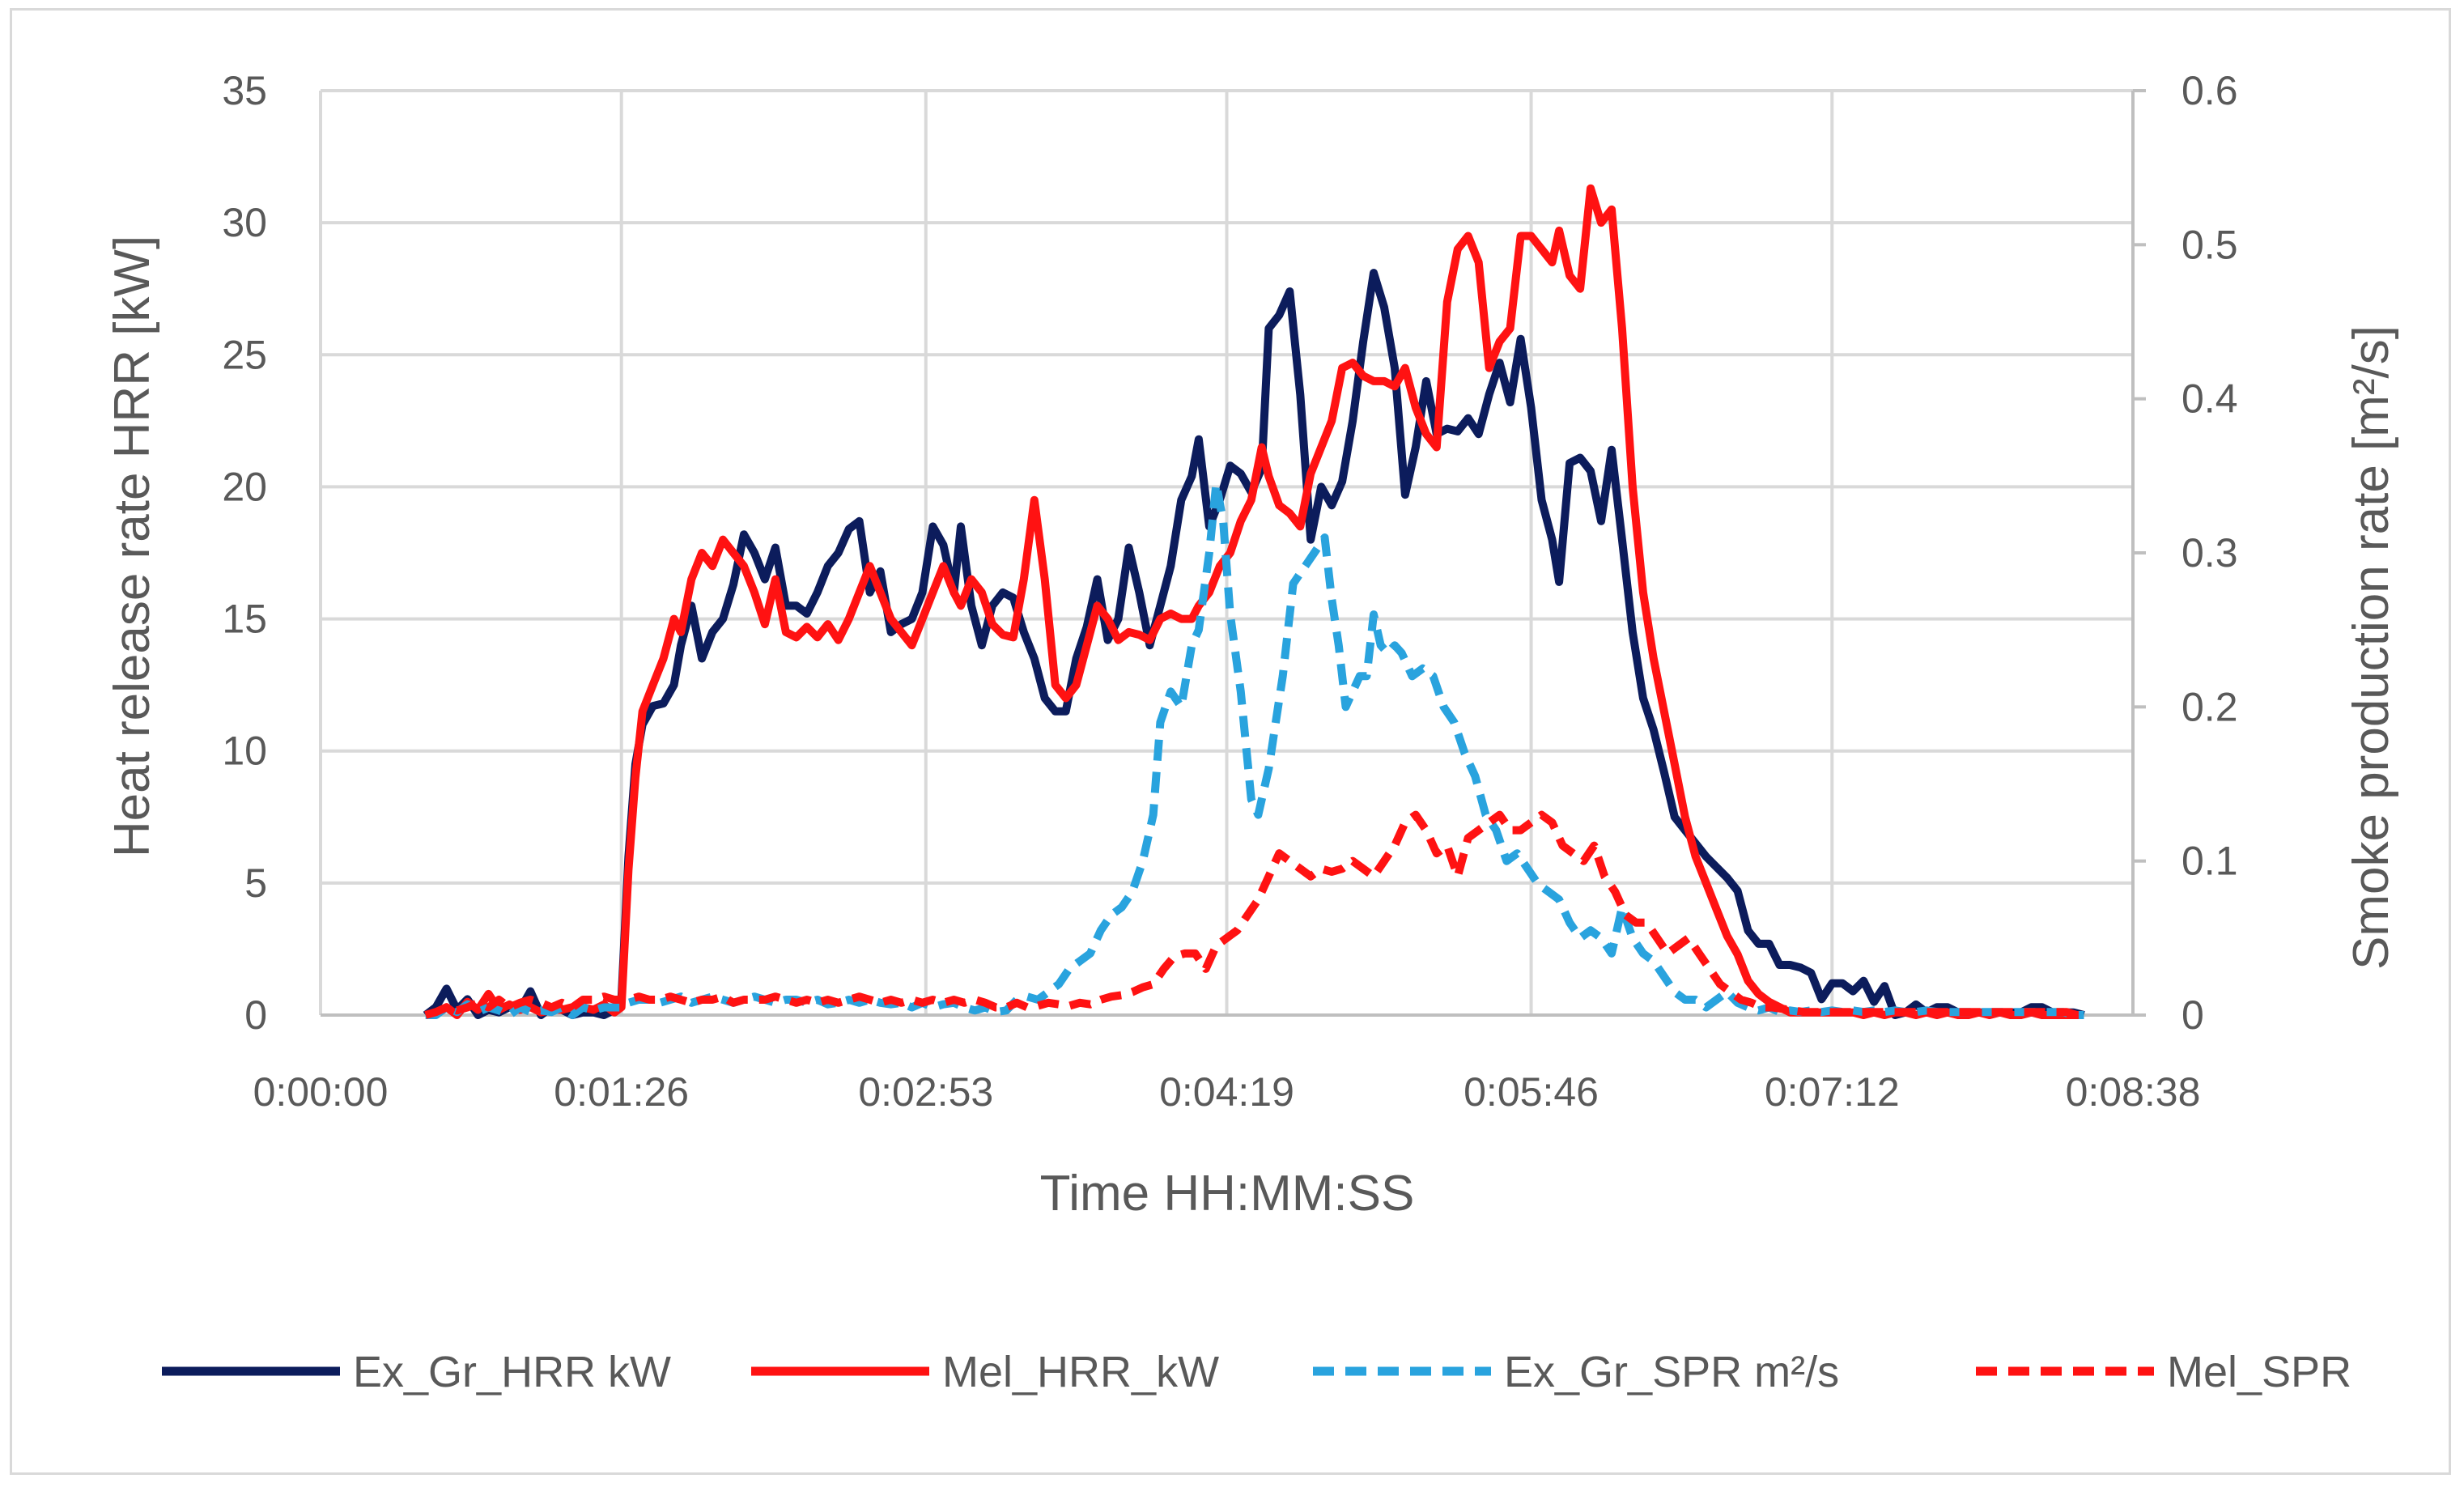  Describe the element at coordinates (1532, 1092) in the screenshot. I see `x-tick-label: 0:05:46` at that location.